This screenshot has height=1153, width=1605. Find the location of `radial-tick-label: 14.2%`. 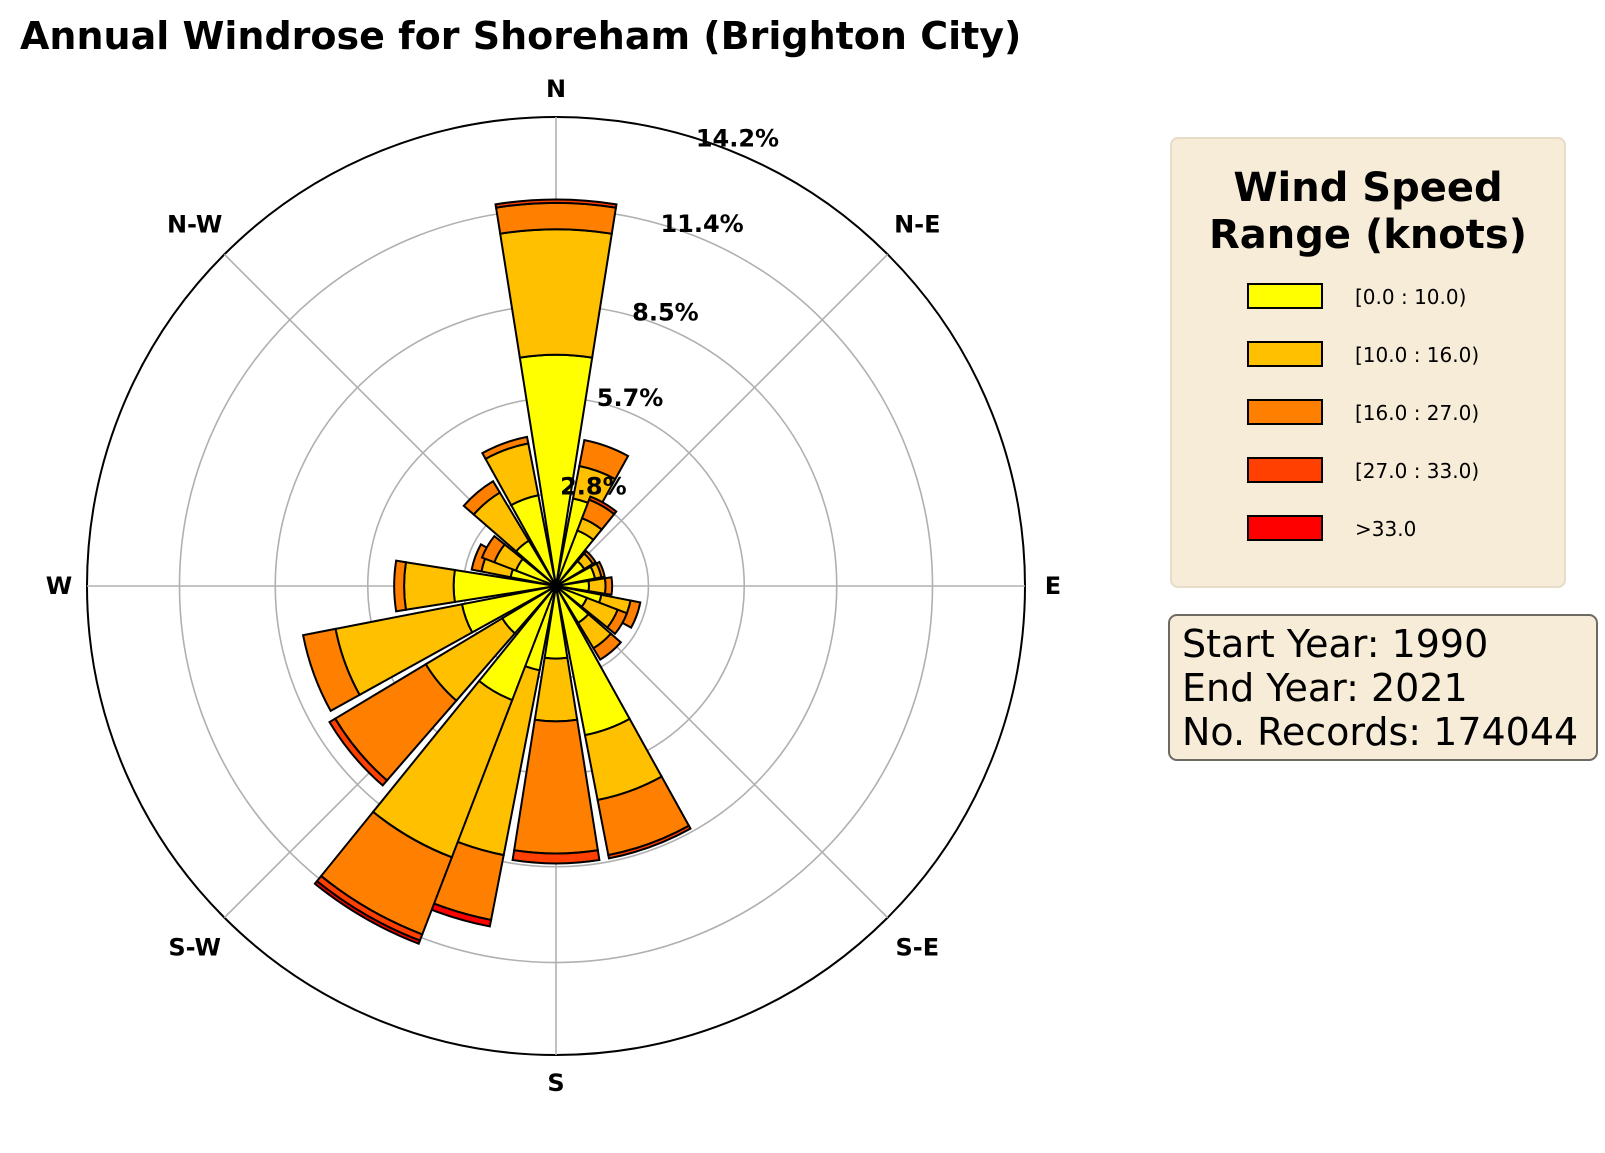

radial-tick-label: 14.2% is located at coordinates (737, 139).